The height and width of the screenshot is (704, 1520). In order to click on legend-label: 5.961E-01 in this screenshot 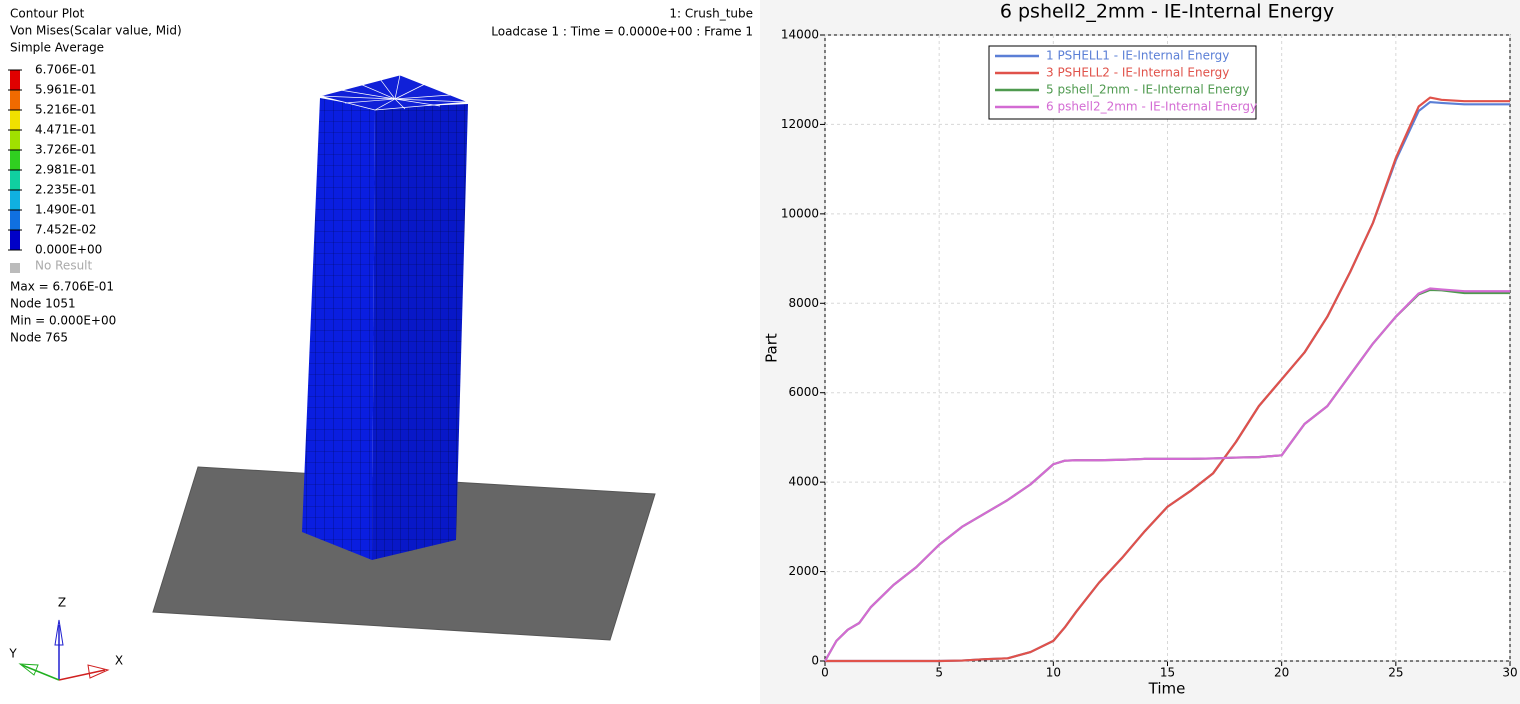, I will do `click(66, 90)`.